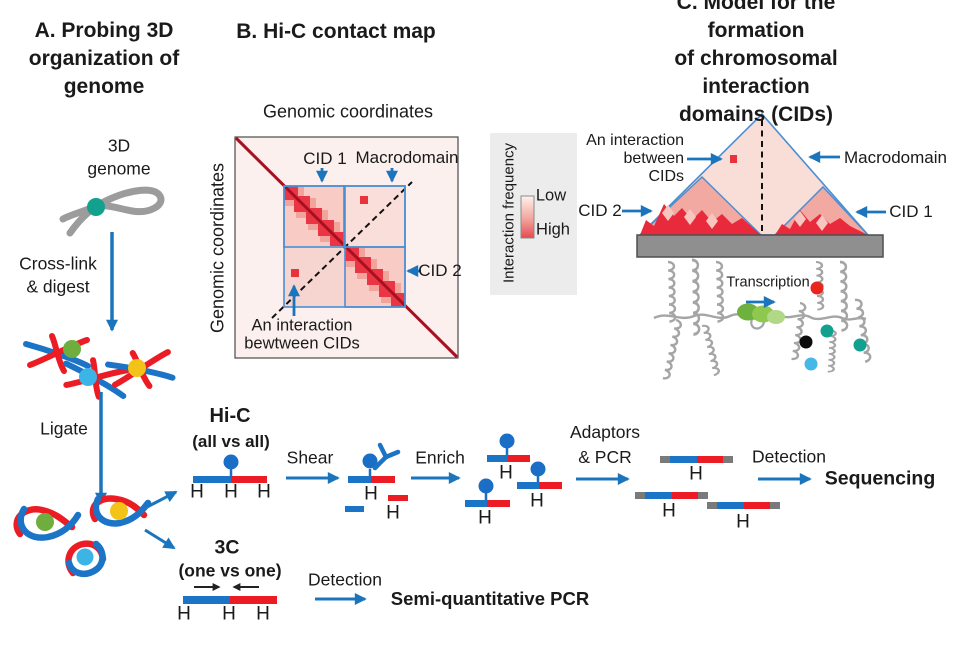 Image resolution: width=960 pixels, height=646 pixels. What do you see at coordinates (407, 157) in the screenshot?
I see `macrodomain-label-b: Macrodomain` at bounding box center [407, 157].